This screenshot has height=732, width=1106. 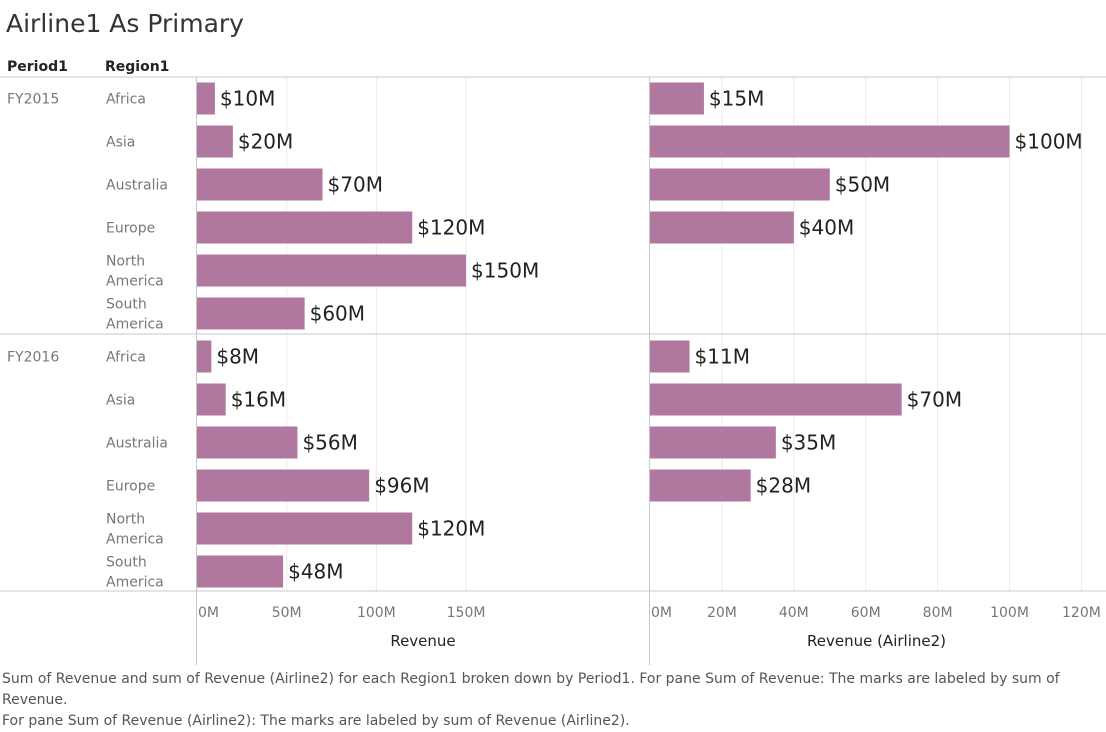 I want to click on period-header: Period1, so click(x=37, y=67).